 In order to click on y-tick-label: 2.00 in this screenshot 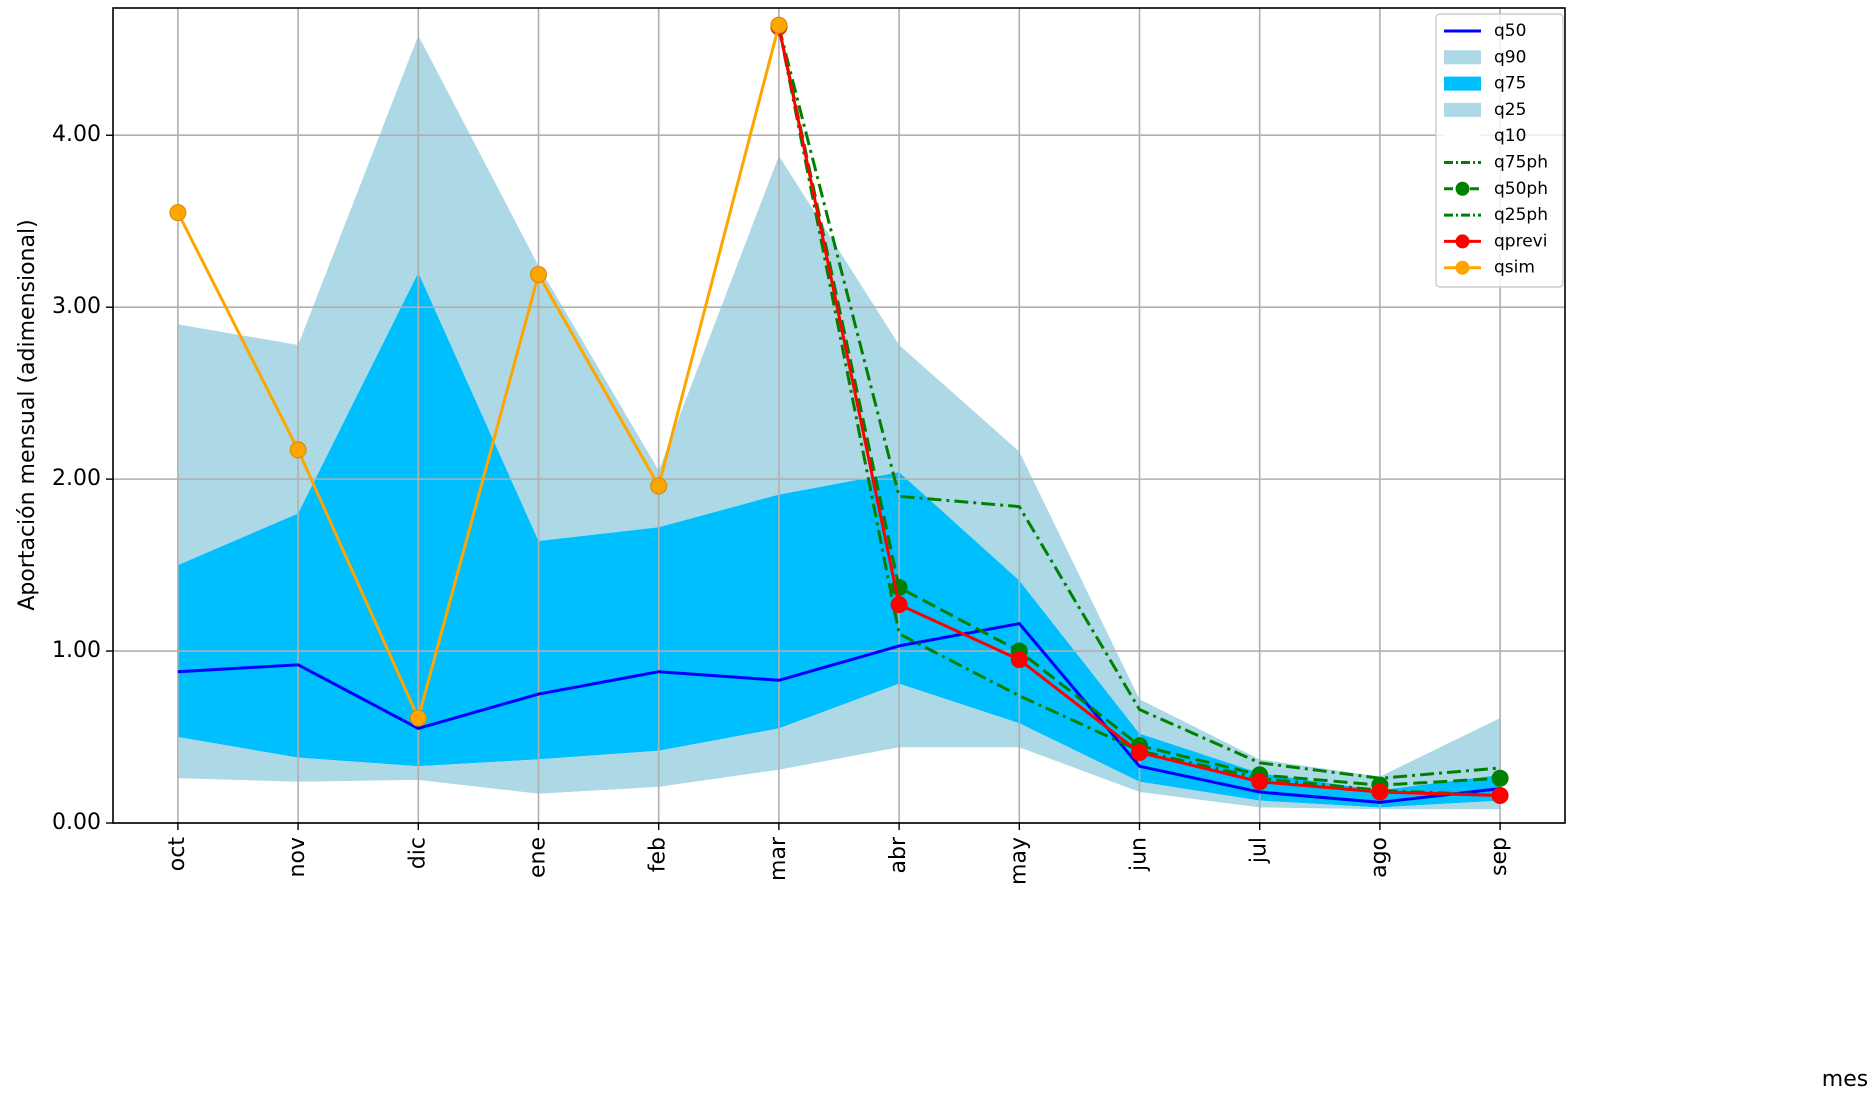, I will do `click(76, 478)`.